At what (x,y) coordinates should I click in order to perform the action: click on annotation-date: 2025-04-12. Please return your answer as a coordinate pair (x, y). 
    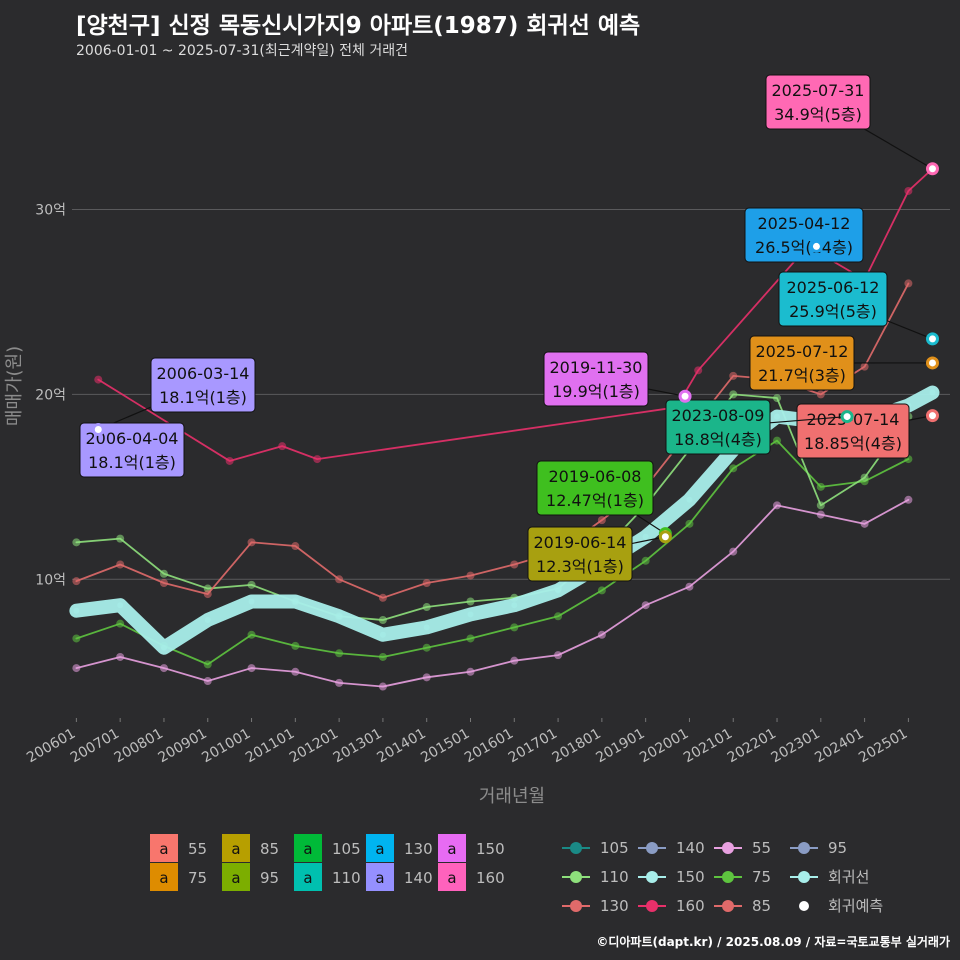
    Looking at the image, I should click on (804, 223).